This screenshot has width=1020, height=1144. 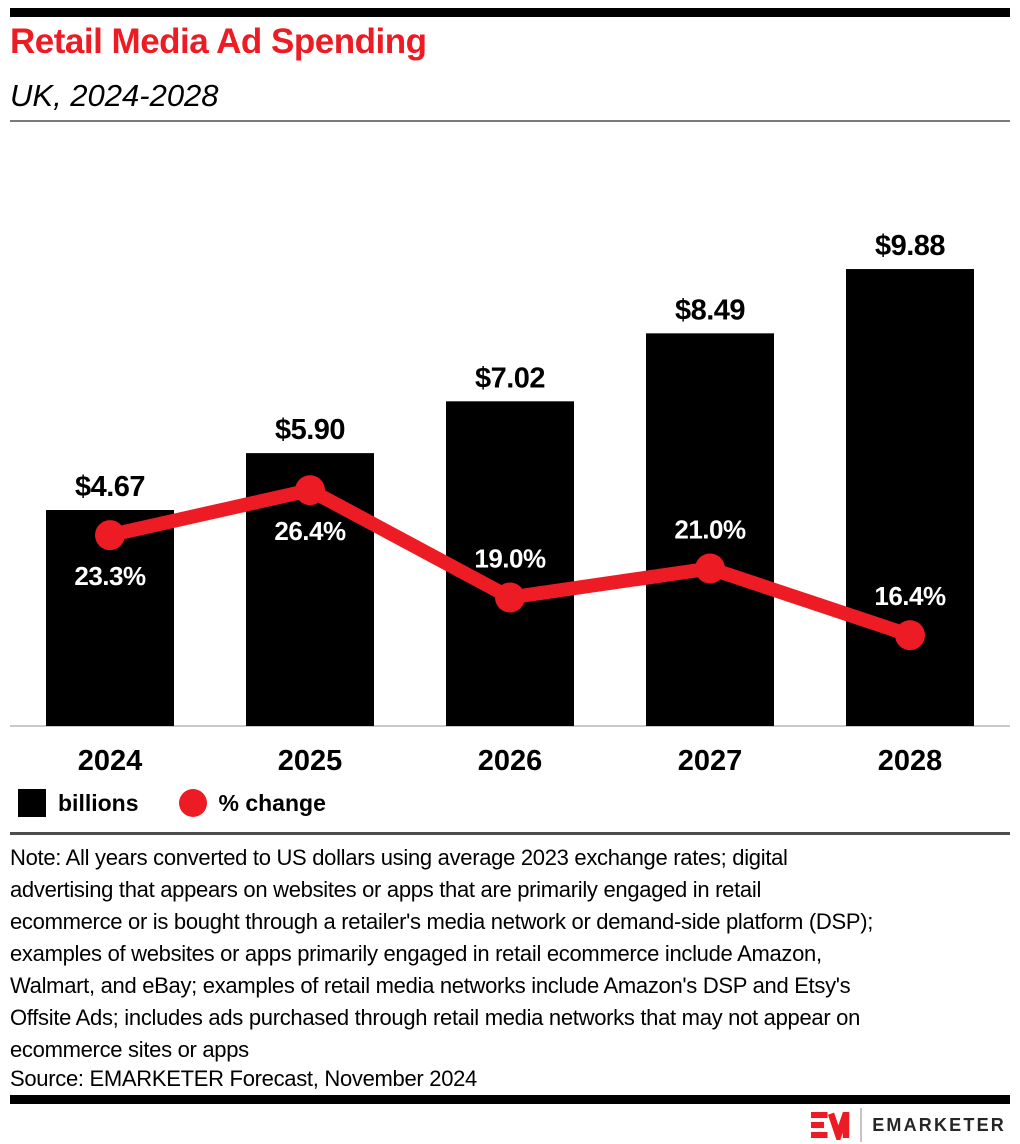 What do you see at coordinates (272, 802) in the screenshot?
I see `legend-pct-change-label: % change` at bounding box center [272, 802].